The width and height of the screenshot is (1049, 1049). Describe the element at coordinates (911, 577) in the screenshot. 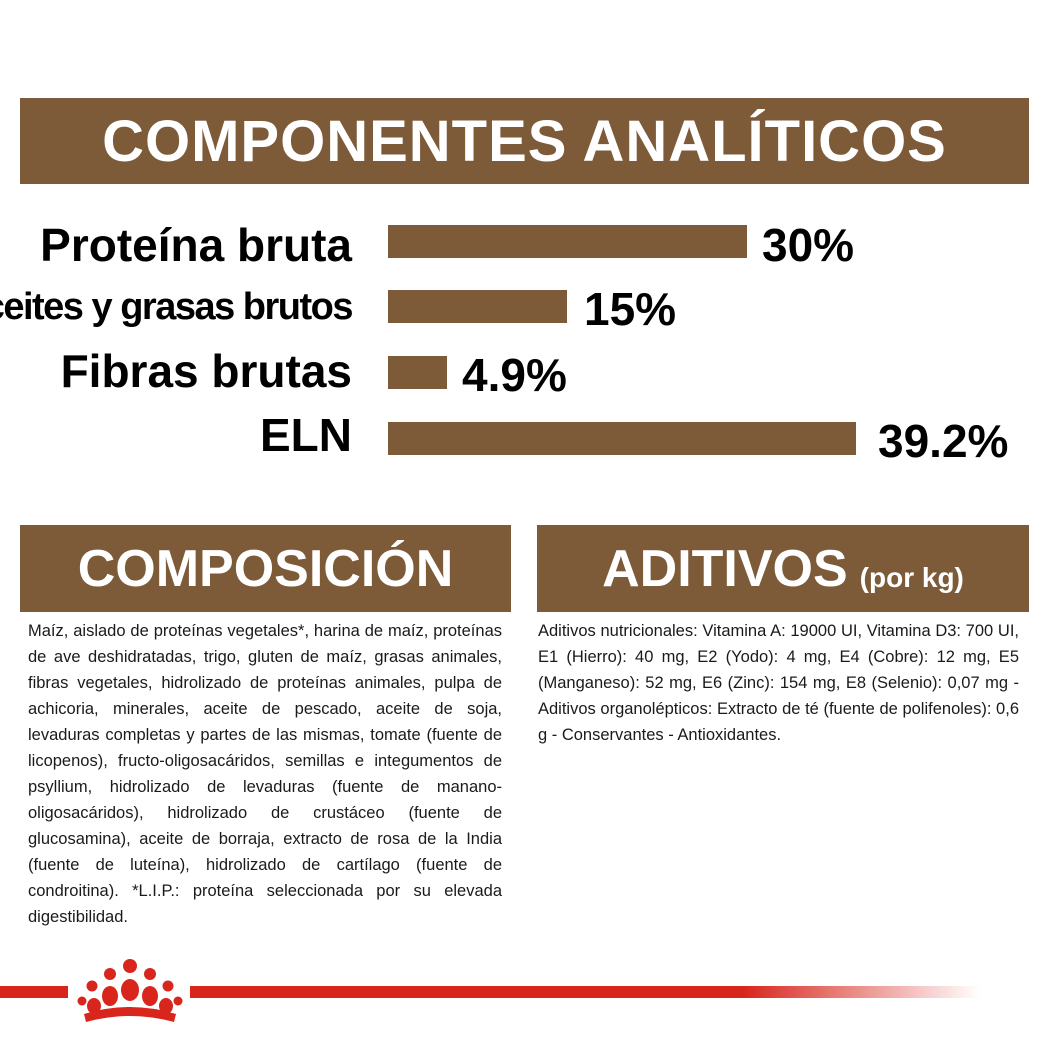

I see `additives-subtitle: (por kg)` at that location.